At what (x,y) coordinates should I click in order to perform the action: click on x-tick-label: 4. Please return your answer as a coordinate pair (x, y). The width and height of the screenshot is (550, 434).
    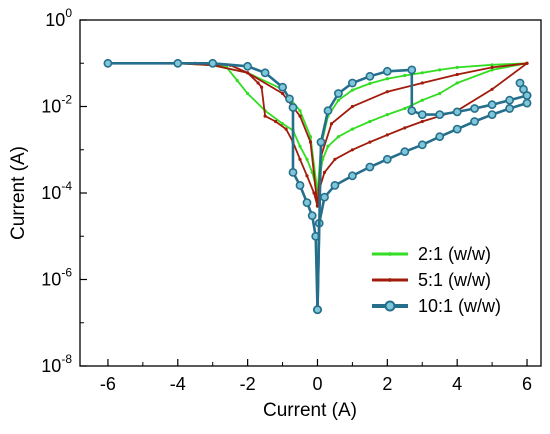
    Looking at the image, I should click on (457, 384).